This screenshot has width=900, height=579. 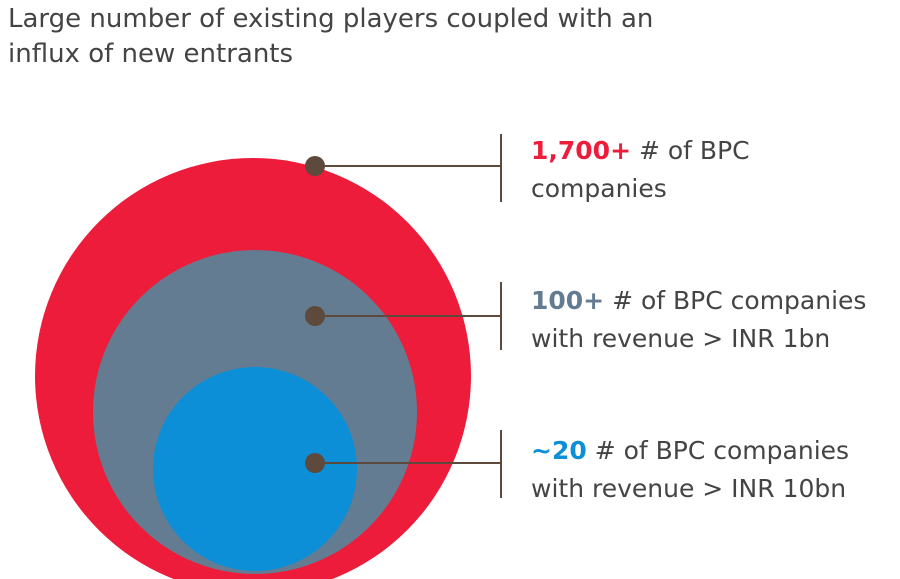 I want to click on label-1-line-1: 1,700+ # of BPC, so click(x=640, y=151).